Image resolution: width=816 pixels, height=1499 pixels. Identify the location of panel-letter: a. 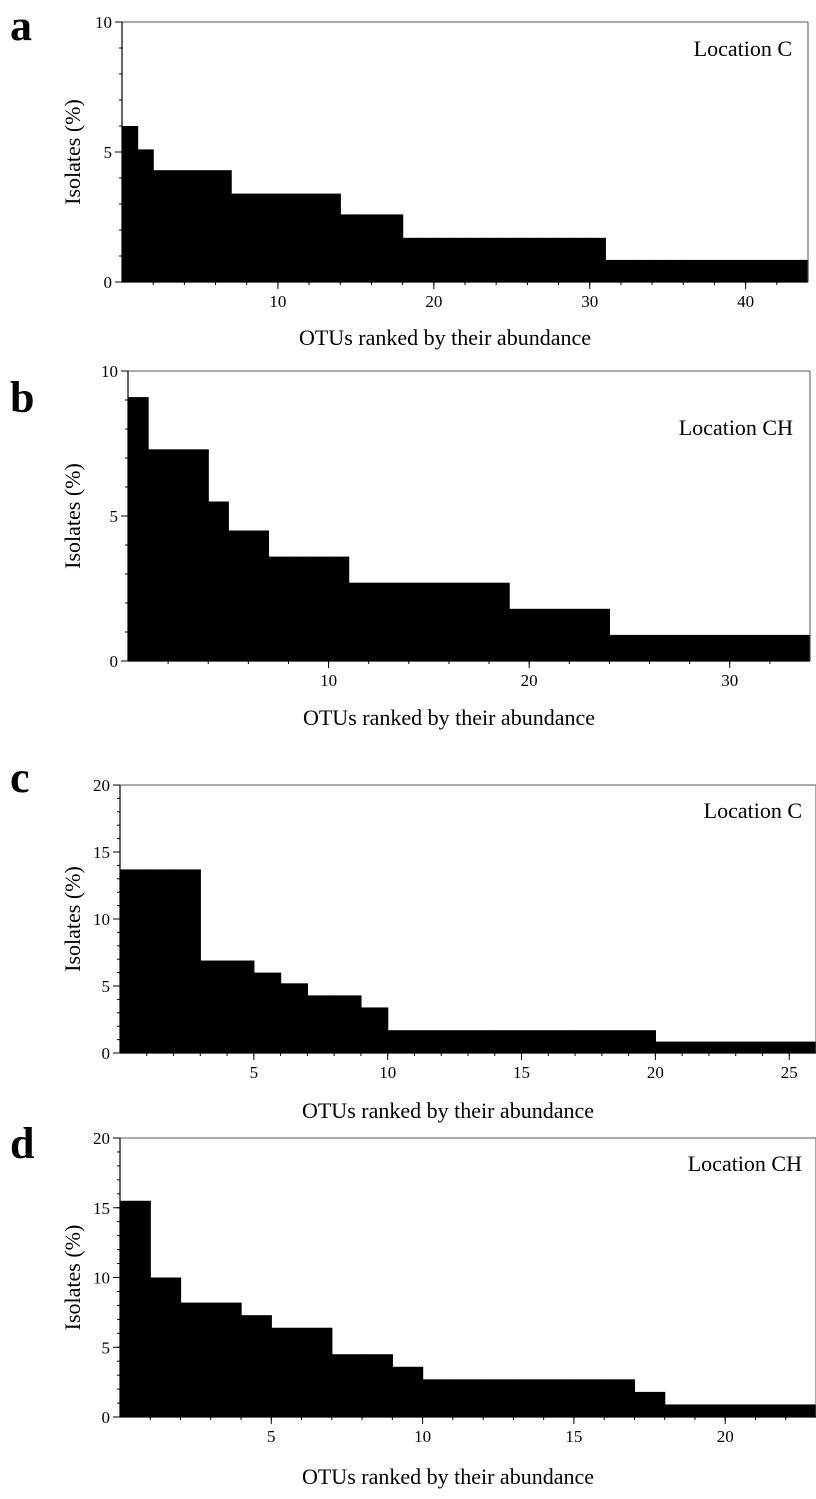
(21, 25).